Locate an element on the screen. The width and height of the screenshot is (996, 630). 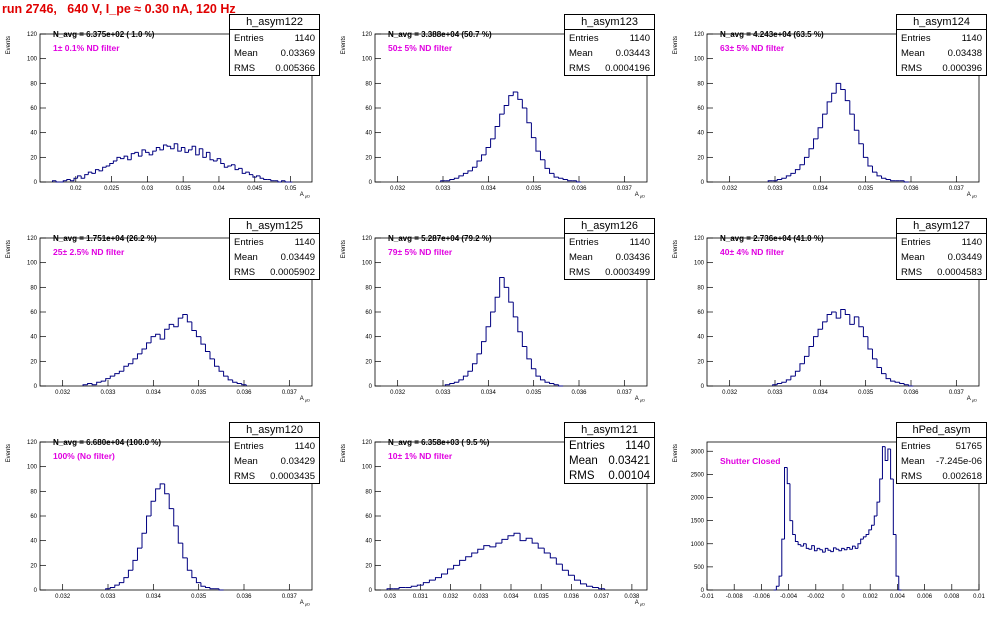
filter-annotation: 10± 1% ND filter is located at coordinates (420, 456).